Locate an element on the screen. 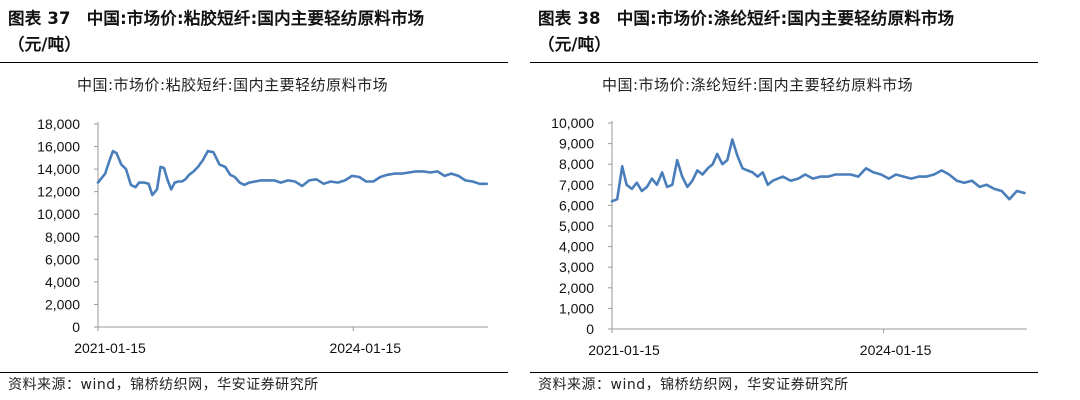 The image size is (1080, 400). y-tick-label: 1,000 is located at coordinates (576, 308).